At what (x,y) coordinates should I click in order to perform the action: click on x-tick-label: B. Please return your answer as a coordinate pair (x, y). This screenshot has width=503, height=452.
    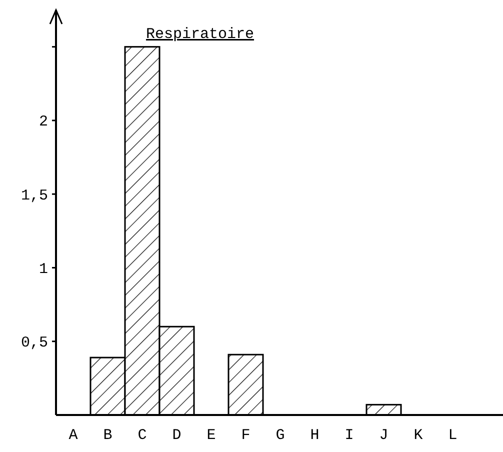
    Looking at the image, I should click on (107, 435).